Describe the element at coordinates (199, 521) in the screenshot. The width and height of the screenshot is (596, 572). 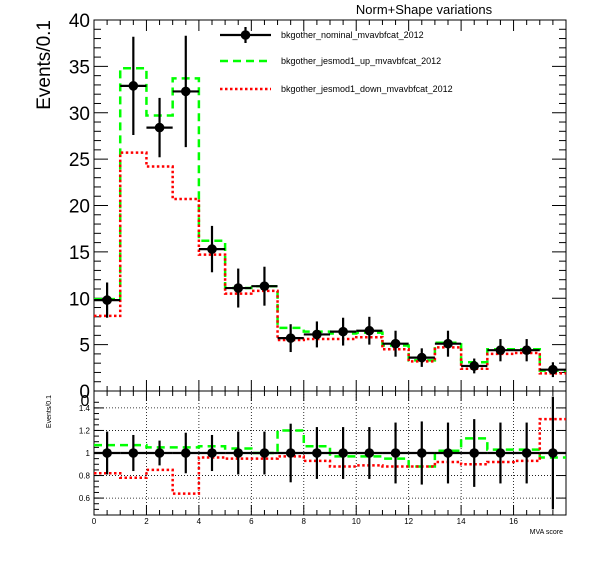
I see `lower-x-tick-label: 4` at that location.